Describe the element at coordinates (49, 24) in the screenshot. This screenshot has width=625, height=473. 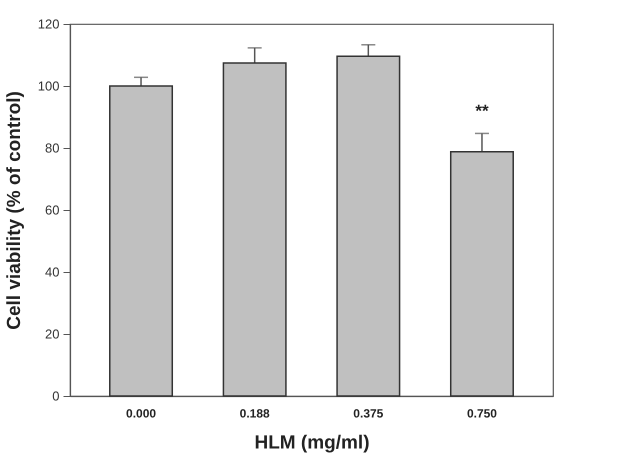
I see `y-tick-label: 120` at that location.